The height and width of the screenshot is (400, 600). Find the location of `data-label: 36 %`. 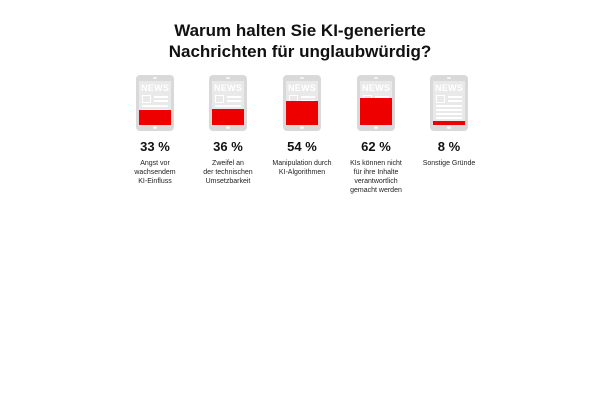

data-label: 36 % is located at coordinates (228, 146).